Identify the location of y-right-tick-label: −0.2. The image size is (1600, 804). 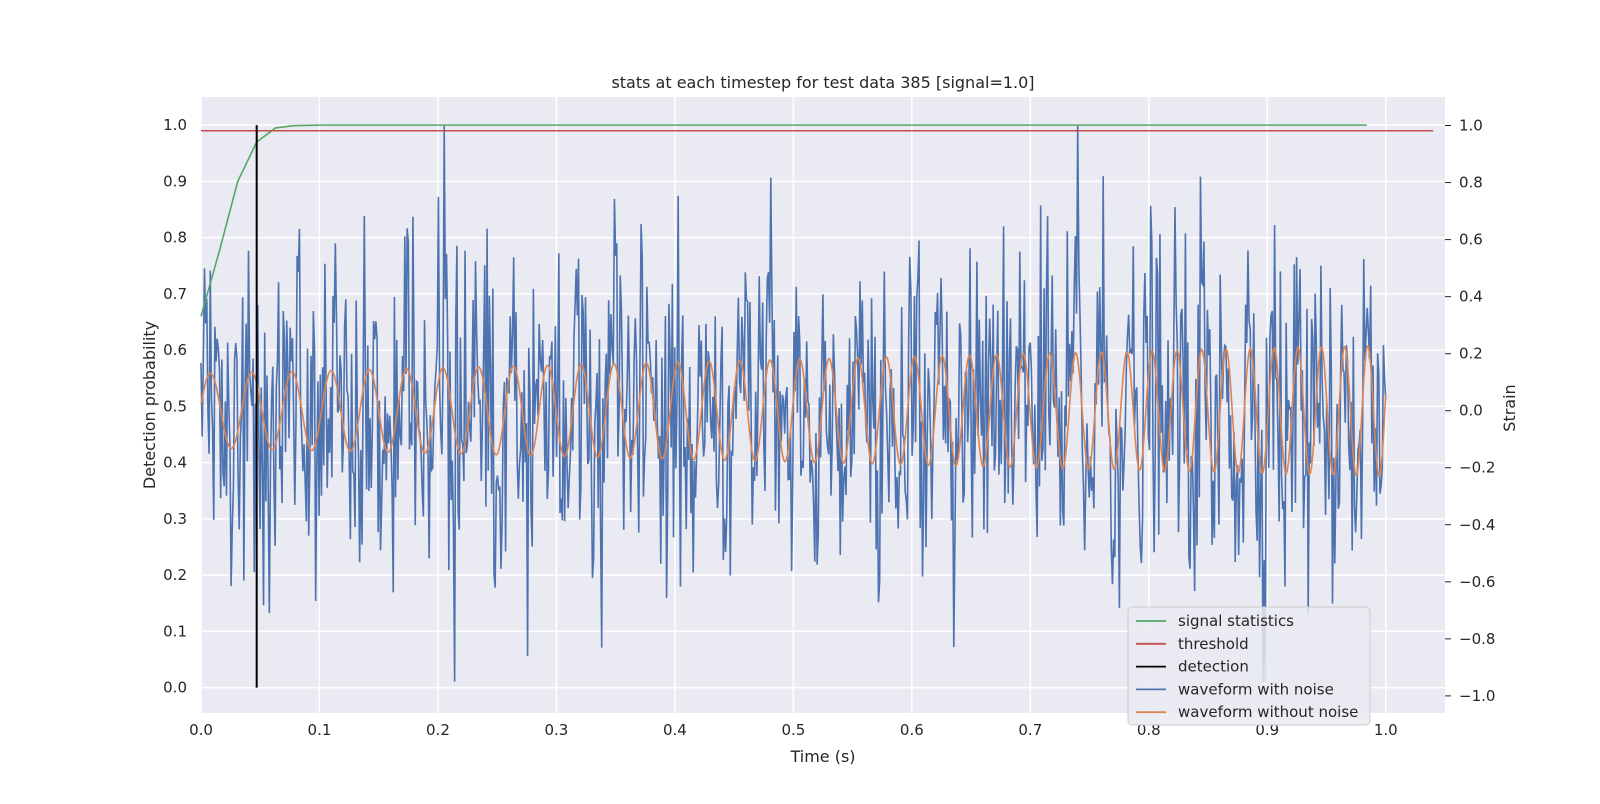
(1477, 468).